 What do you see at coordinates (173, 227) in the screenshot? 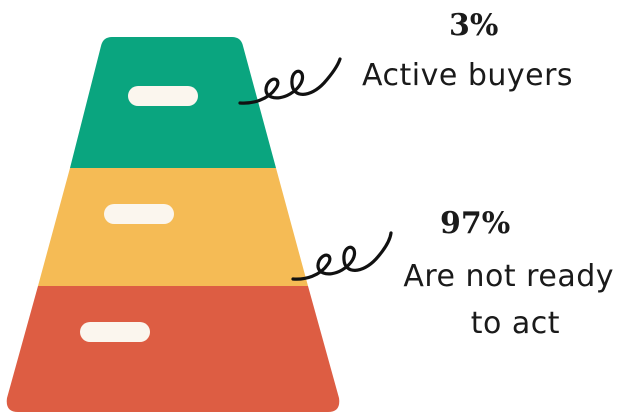
I see `pyramid-tier-middle` at bounding box center [173, 227].